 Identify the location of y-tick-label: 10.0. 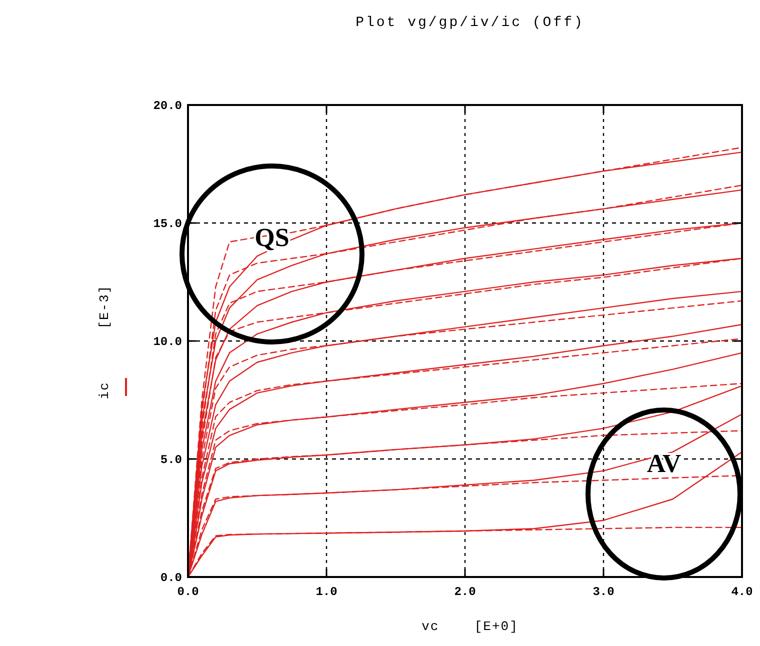
(167, 342).